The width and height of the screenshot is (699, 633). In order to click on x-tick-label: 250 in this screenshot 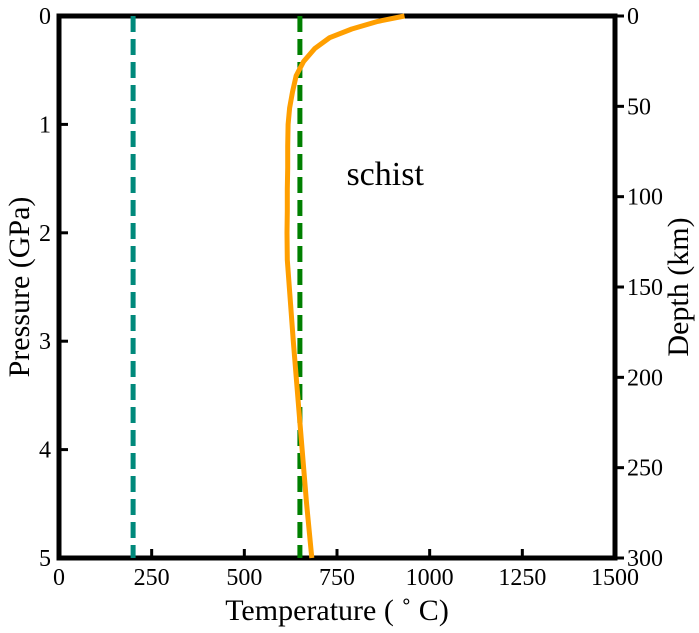, I will do `click(152, 578)`.